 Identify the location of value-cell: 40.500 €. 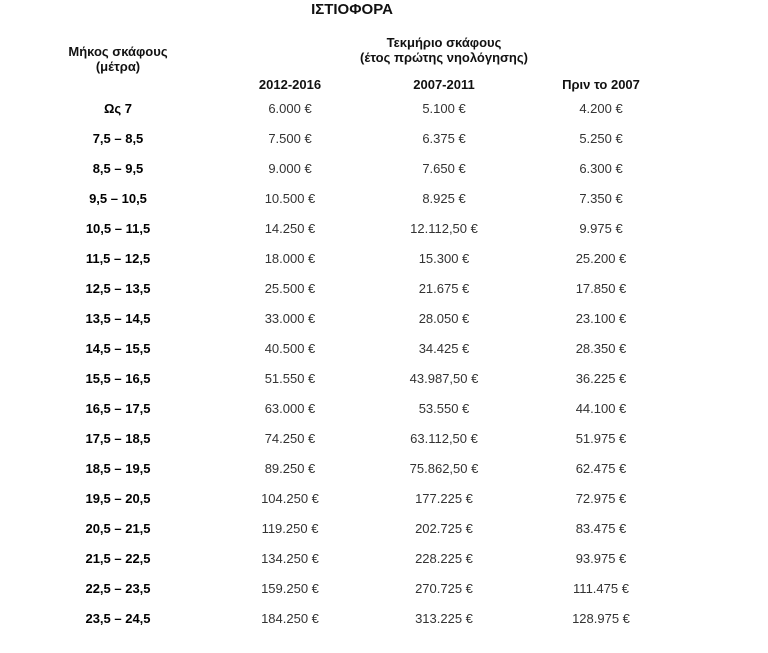
(290, 348).